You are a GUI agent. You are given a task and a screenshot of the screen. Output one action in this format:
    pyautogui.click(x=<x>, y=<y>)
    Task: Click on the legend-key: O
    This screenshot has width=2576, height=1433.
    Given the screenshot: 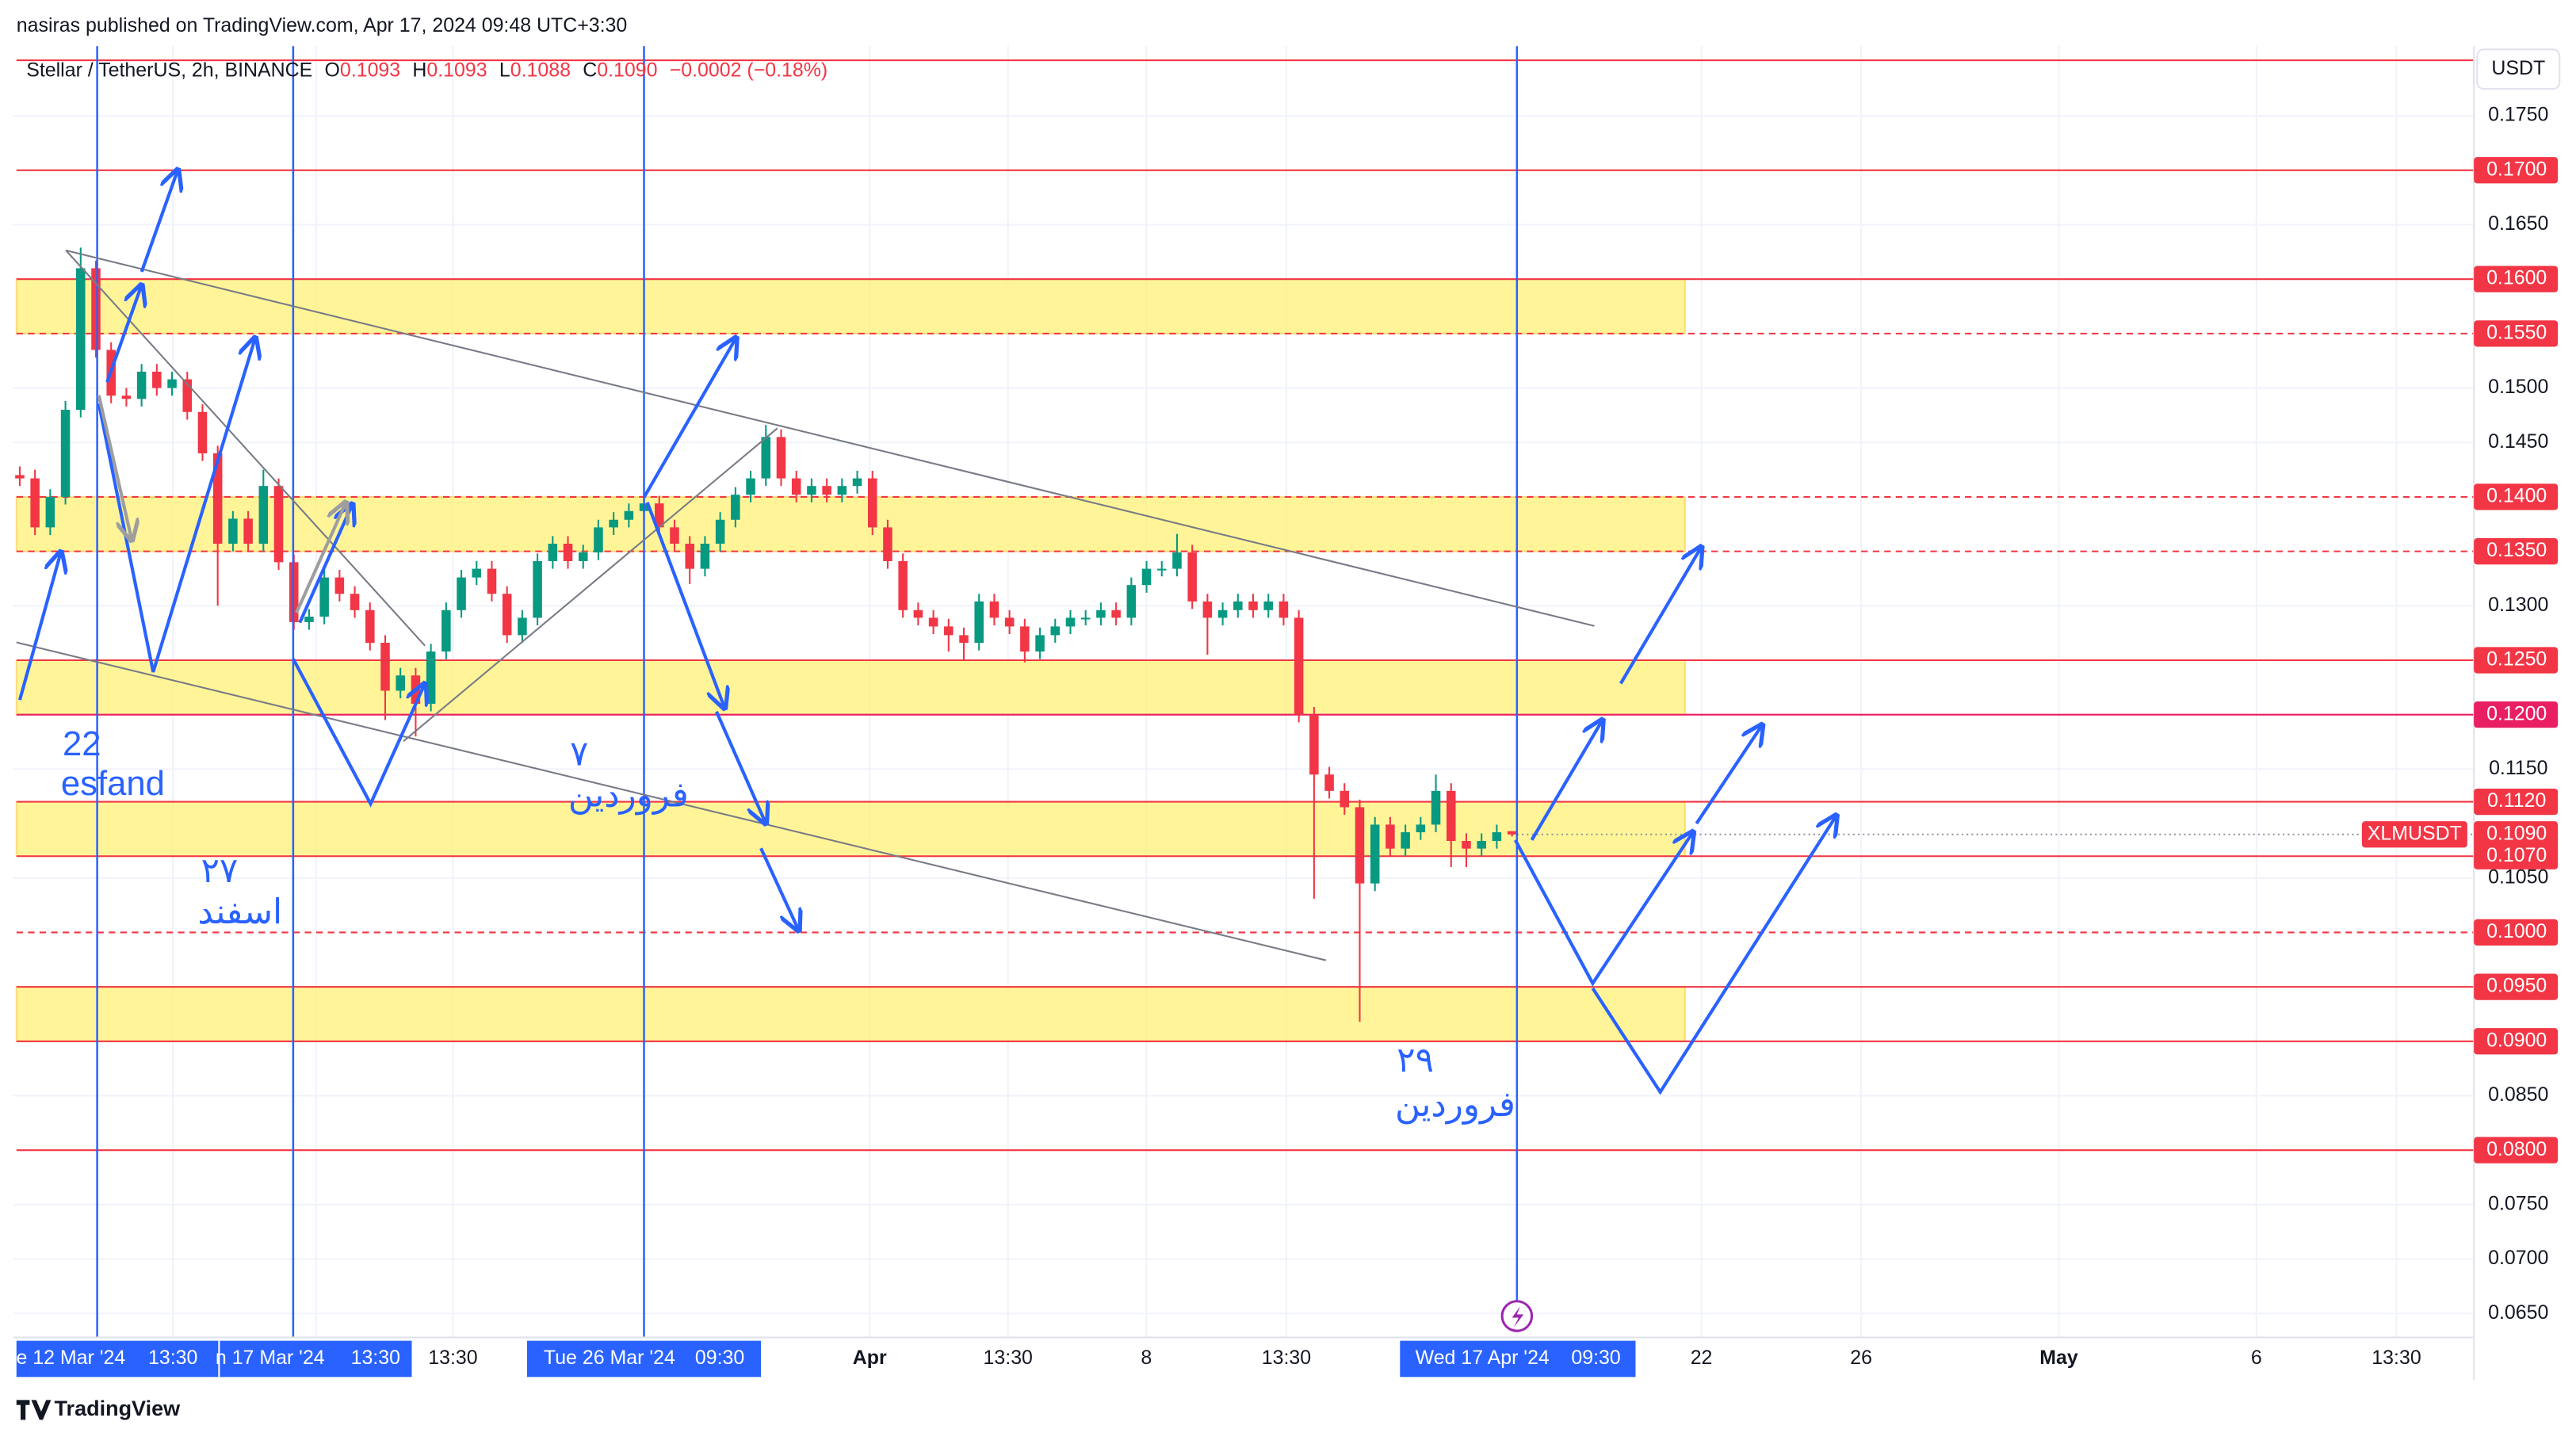 What is the action you would take?
    pyautogui.click(x=332, y=70)
    